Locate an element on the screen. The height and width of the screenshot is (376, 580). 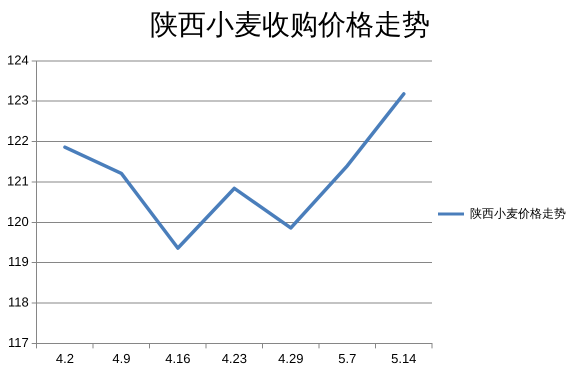
y-tick-label: 120 is located at coordinates (17, 221).